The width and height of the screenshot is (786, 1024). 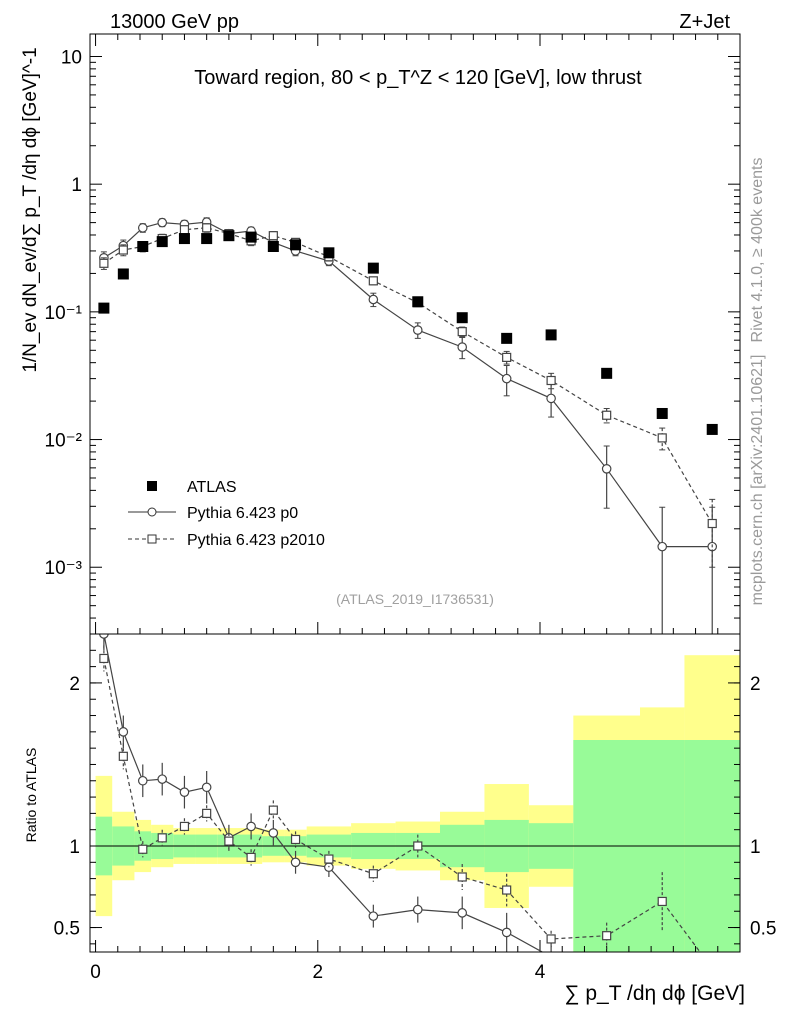 I want to click on ratio-tick-label-right: 1, so click(x=755, y=847).